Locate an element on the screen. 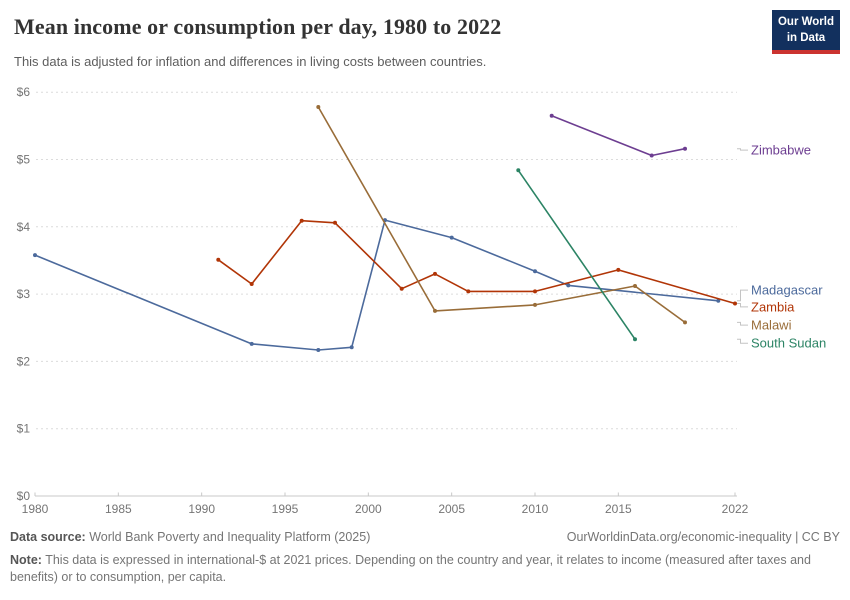 This screenshot has width=850, height=600. data-point-malawi-2010 is located at coordinates (535, 304).